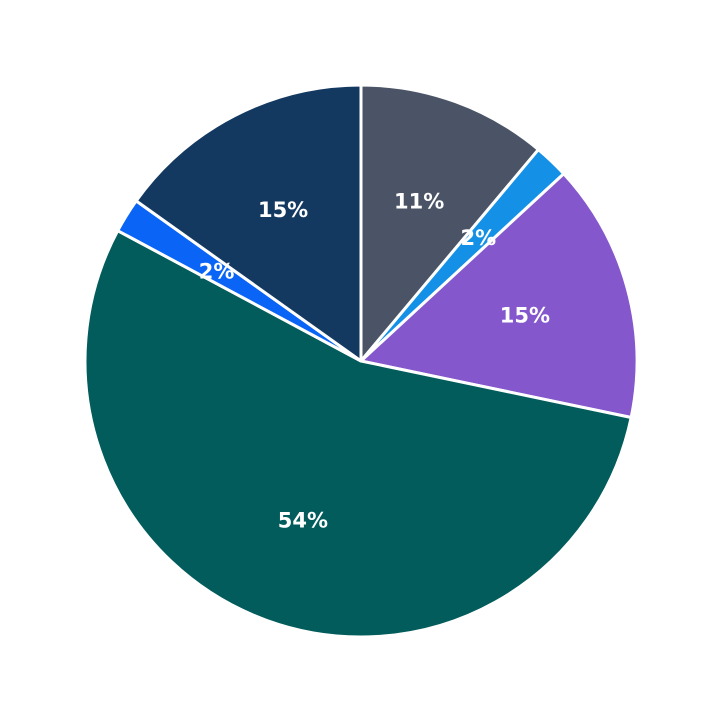 The height and width of the screenshot is (723, 723). Describe the element at coordinates (217, 271) in the screenshot. I see `pie-slice-label-5: 2%` at that location.